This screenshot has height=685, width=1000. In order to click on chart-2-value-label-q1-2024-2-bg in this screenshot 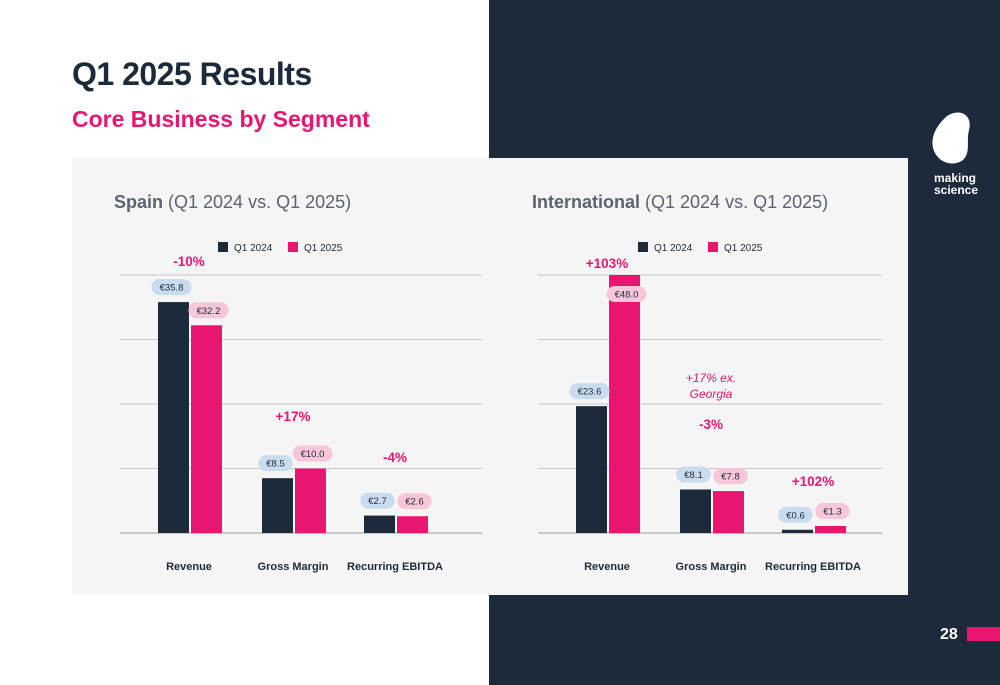, I will do `click(693, 474)`.